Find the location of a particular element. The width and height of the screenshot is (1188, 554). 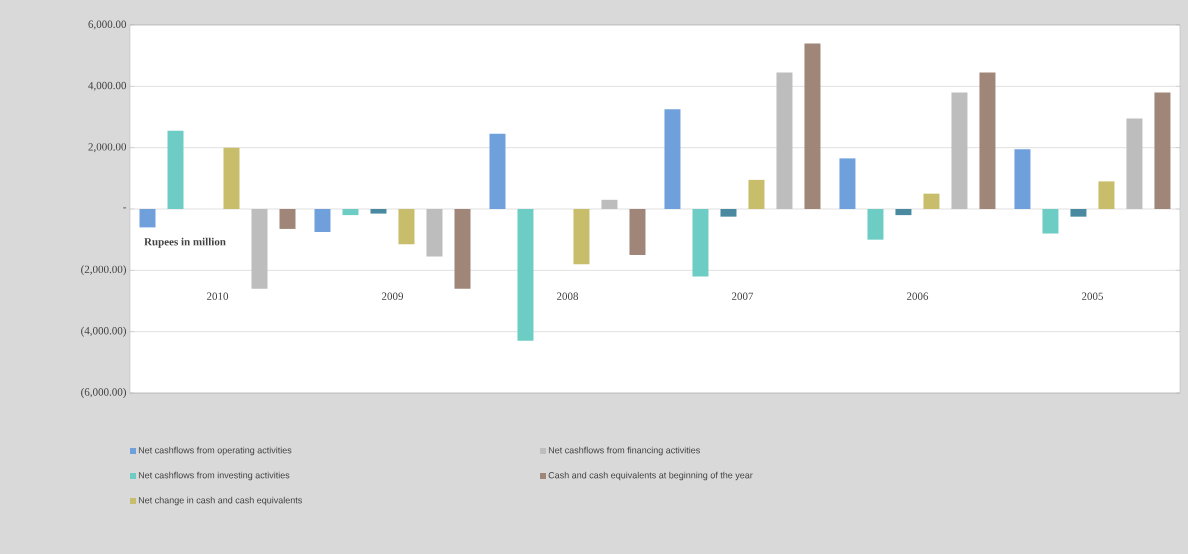

x-tick-label: 2006 is located at coordinates (917, 296).